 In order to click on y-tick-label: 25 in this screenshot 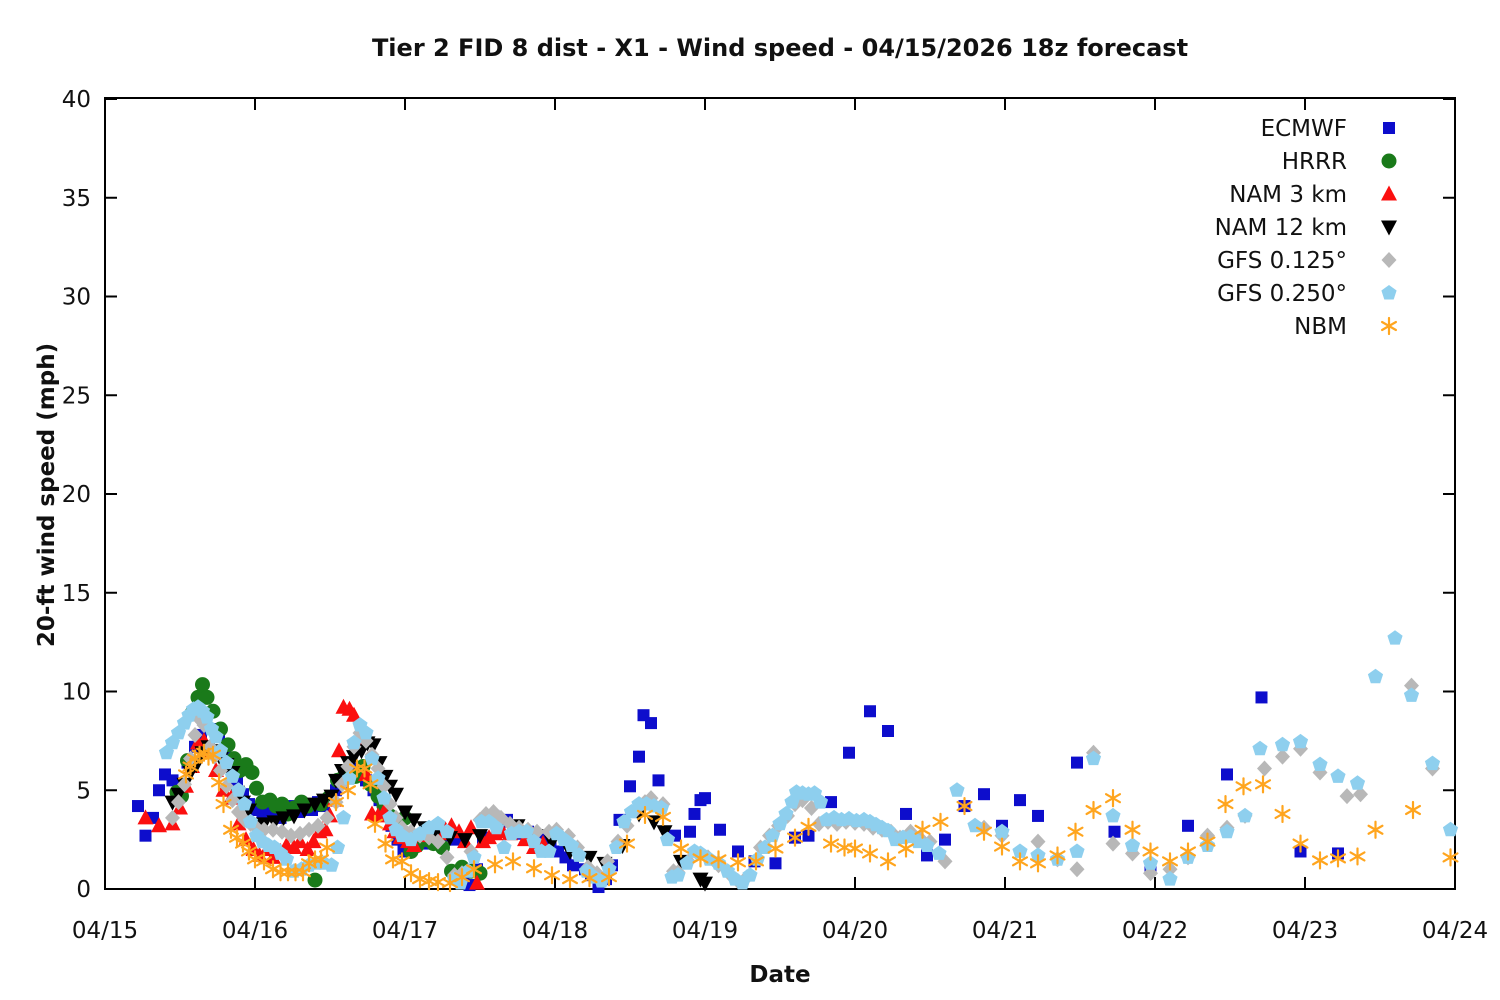, I will do `click(76, 396)`.